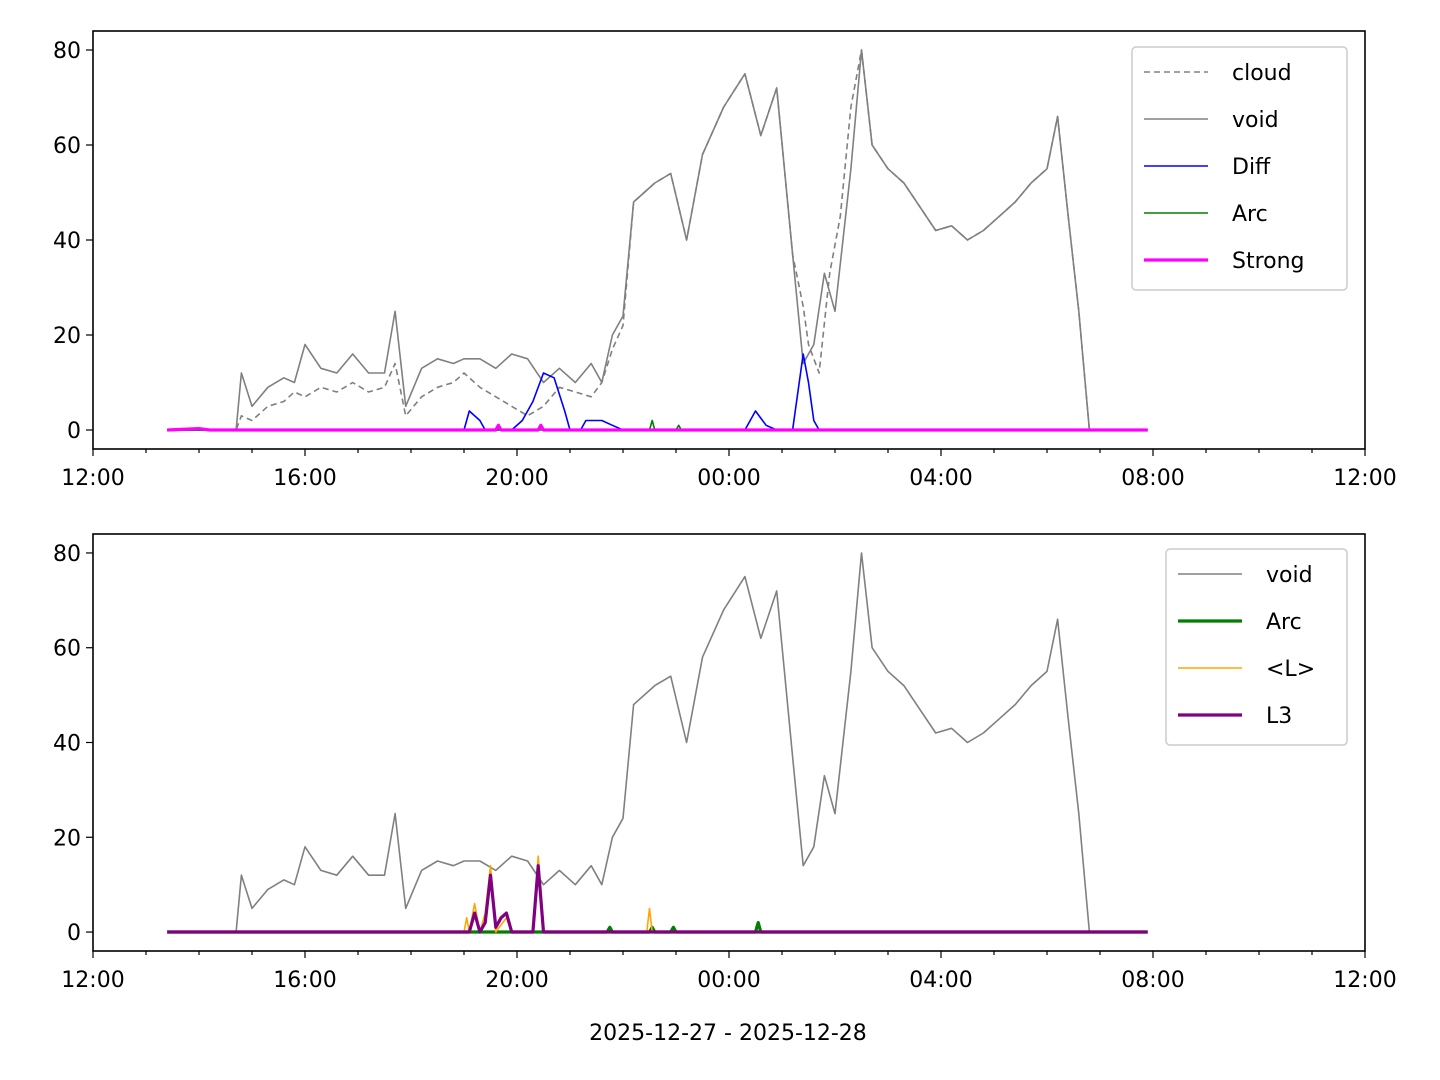 This screenshot has width=1440, height=1080. Describe the element at coordinates (657, 427) in the screenshot. I see `series-line-strong` at that location.